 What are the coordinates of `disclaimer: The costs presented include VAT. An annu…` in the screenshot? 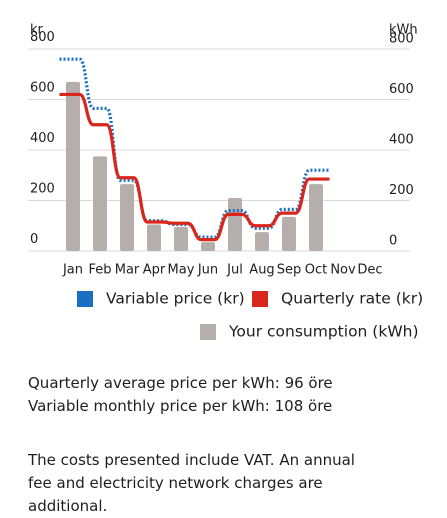 It's located at (191, 483).